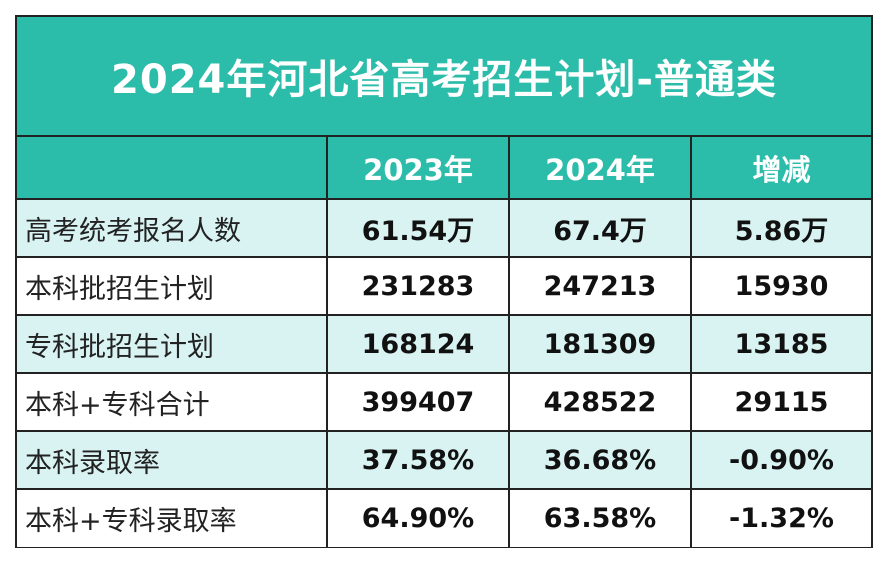 This screenshot has width=888, height=564. What do you see at coordinates (172, 344) in the screenshot?
I see `row-label: 专科批招生计划` at bounding box center [172, 344].